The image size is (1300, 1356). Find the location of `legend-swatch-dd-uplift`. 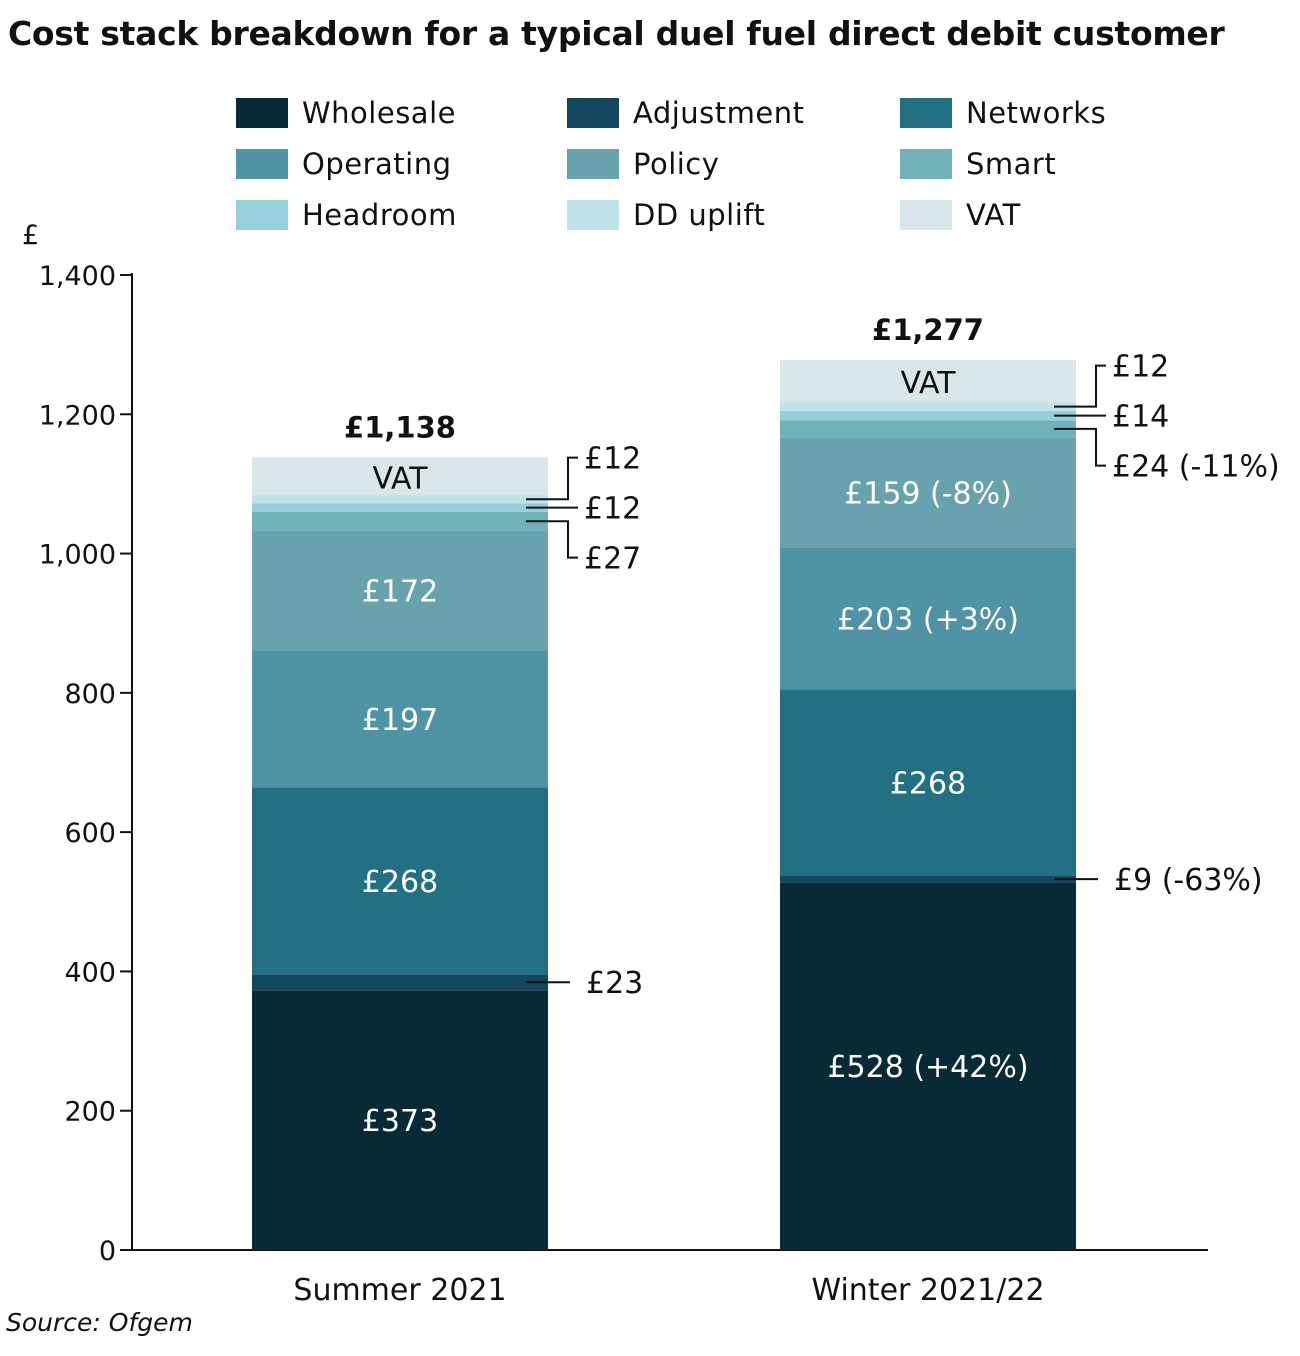

legend-swatch-dd-uplift is located at coordinates (593, 215).